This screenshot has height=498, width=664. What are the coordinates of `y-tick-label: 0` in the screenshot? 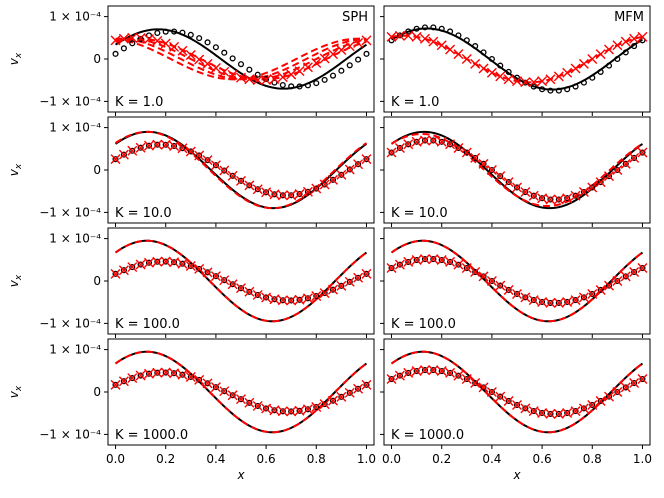 It's located at (97, 59).